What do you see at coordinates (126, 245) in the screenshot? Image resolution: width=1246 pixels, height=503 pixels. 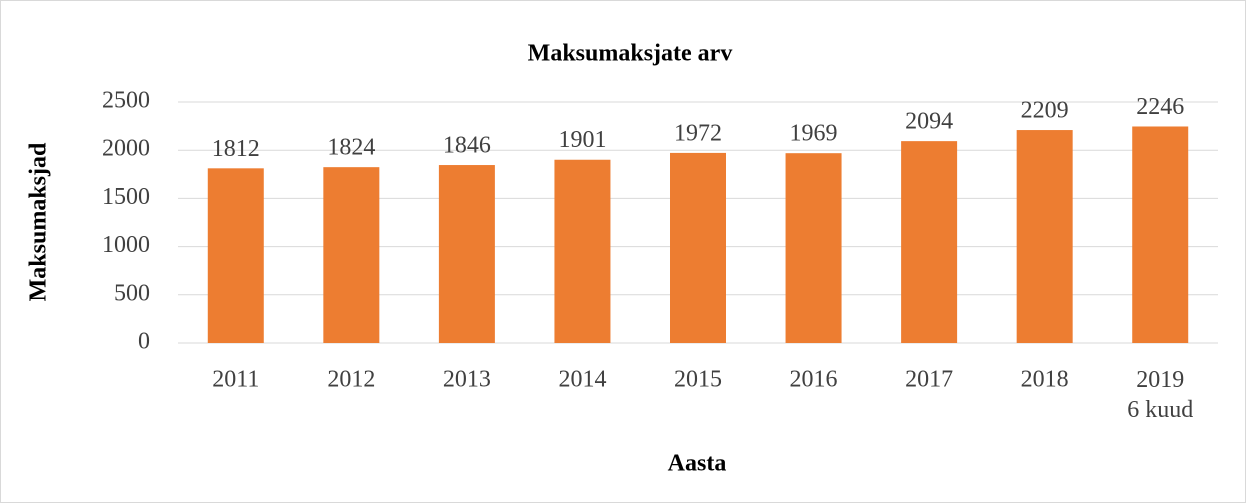 I see `y-tick-label: 1000` at bounding box center [126, 245].